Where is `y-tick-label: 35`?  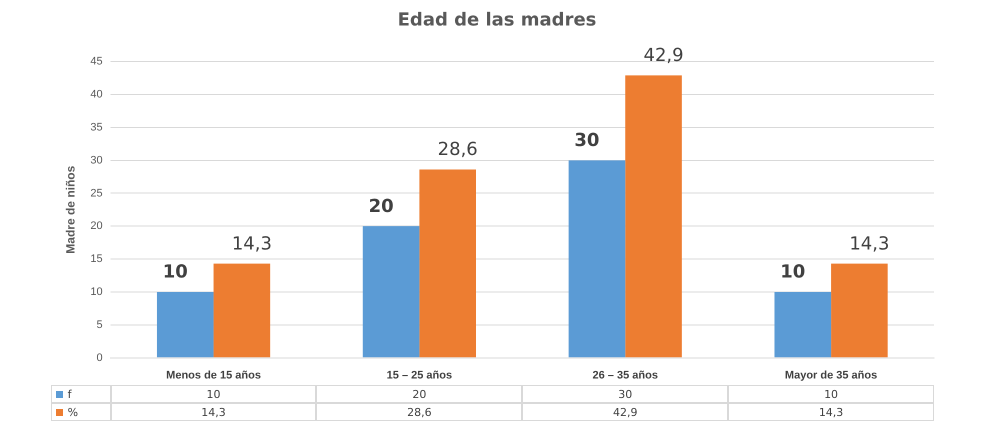 y-tick-label: 35 is located at coordinates (96, 127).